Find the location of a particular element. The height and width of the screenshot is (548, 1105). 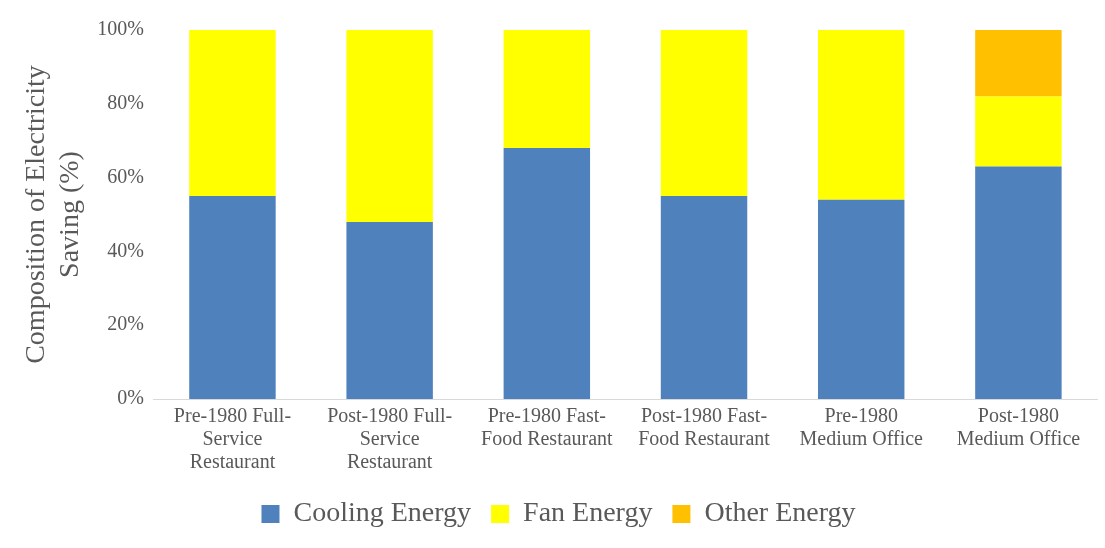

y-tick-label: 40% is located at coordinates (125, 249).